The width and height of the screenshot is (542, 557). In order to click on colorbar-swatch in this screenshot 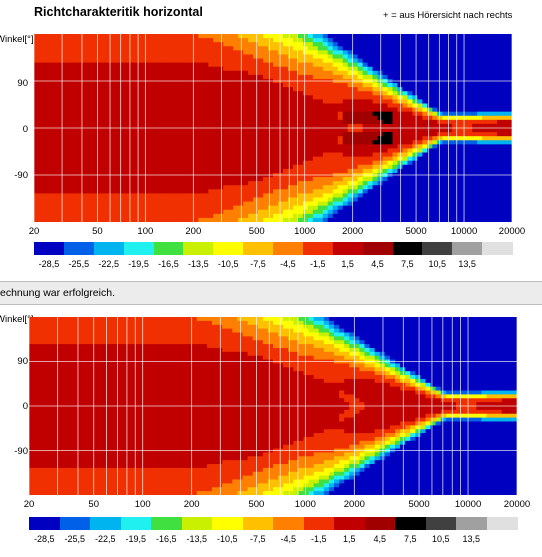, I will do `click(109, 248)`.